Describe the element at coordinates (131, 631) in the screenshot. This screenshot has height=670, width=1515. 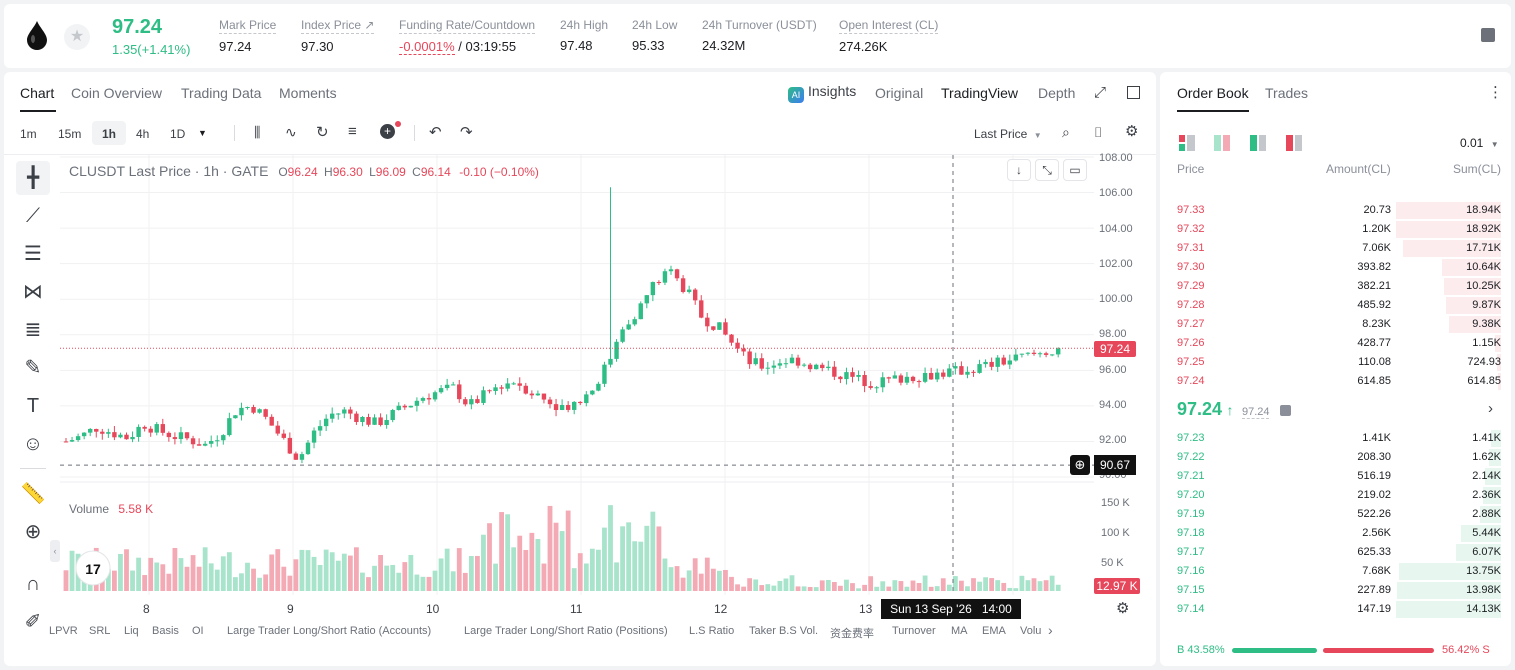
I see `indicator-liq: Liq` at that location.